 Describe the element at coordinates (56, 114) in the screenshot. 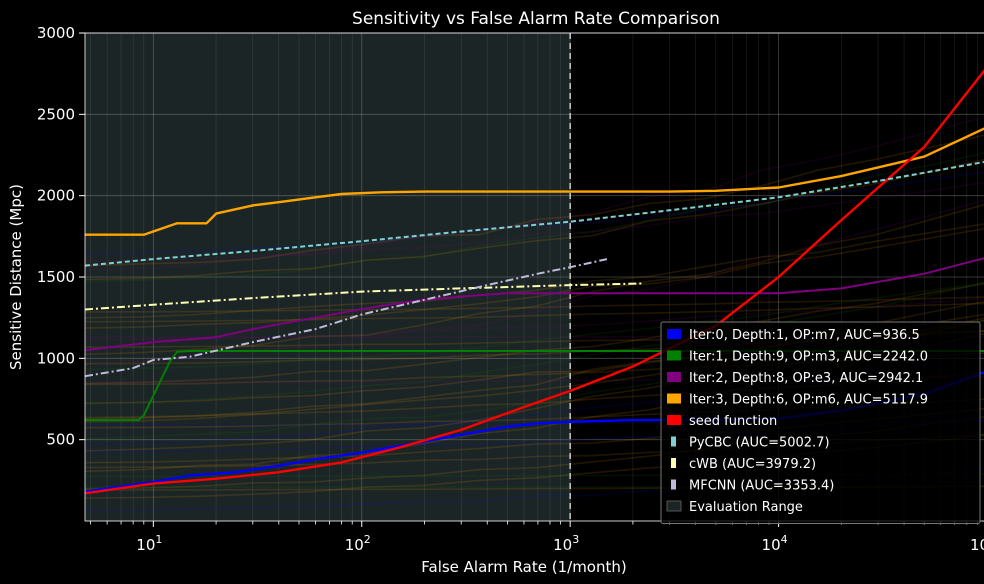

I see `y-tick-label: 2500` at that location.